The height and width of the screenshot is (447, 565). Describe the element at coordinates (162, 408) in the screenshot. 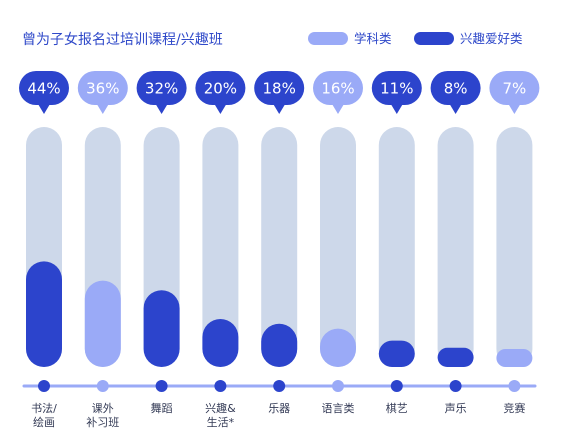

I see `category-label: 舞蹈` at that location.